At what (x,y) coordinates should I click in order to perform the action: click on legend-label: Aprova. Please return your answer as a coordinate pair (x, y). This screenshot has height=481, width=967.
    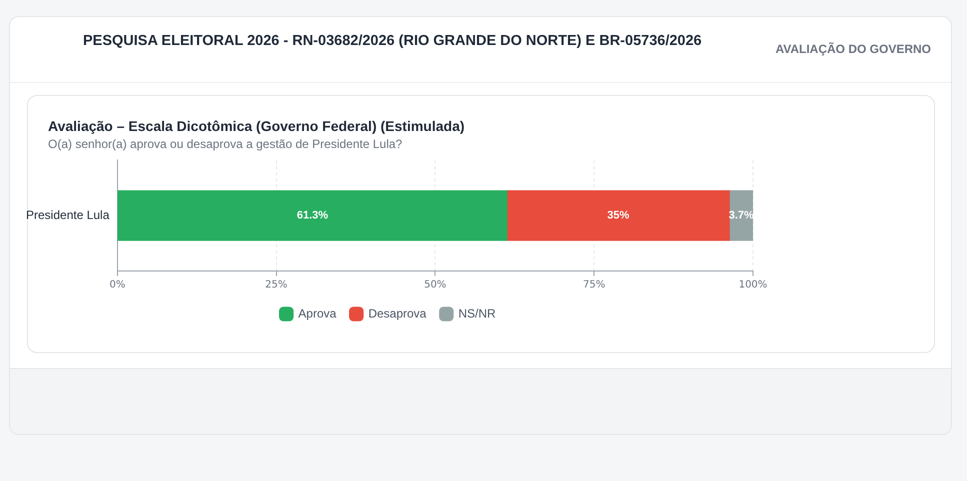
    Looking at the image, I should click on (317, 313).